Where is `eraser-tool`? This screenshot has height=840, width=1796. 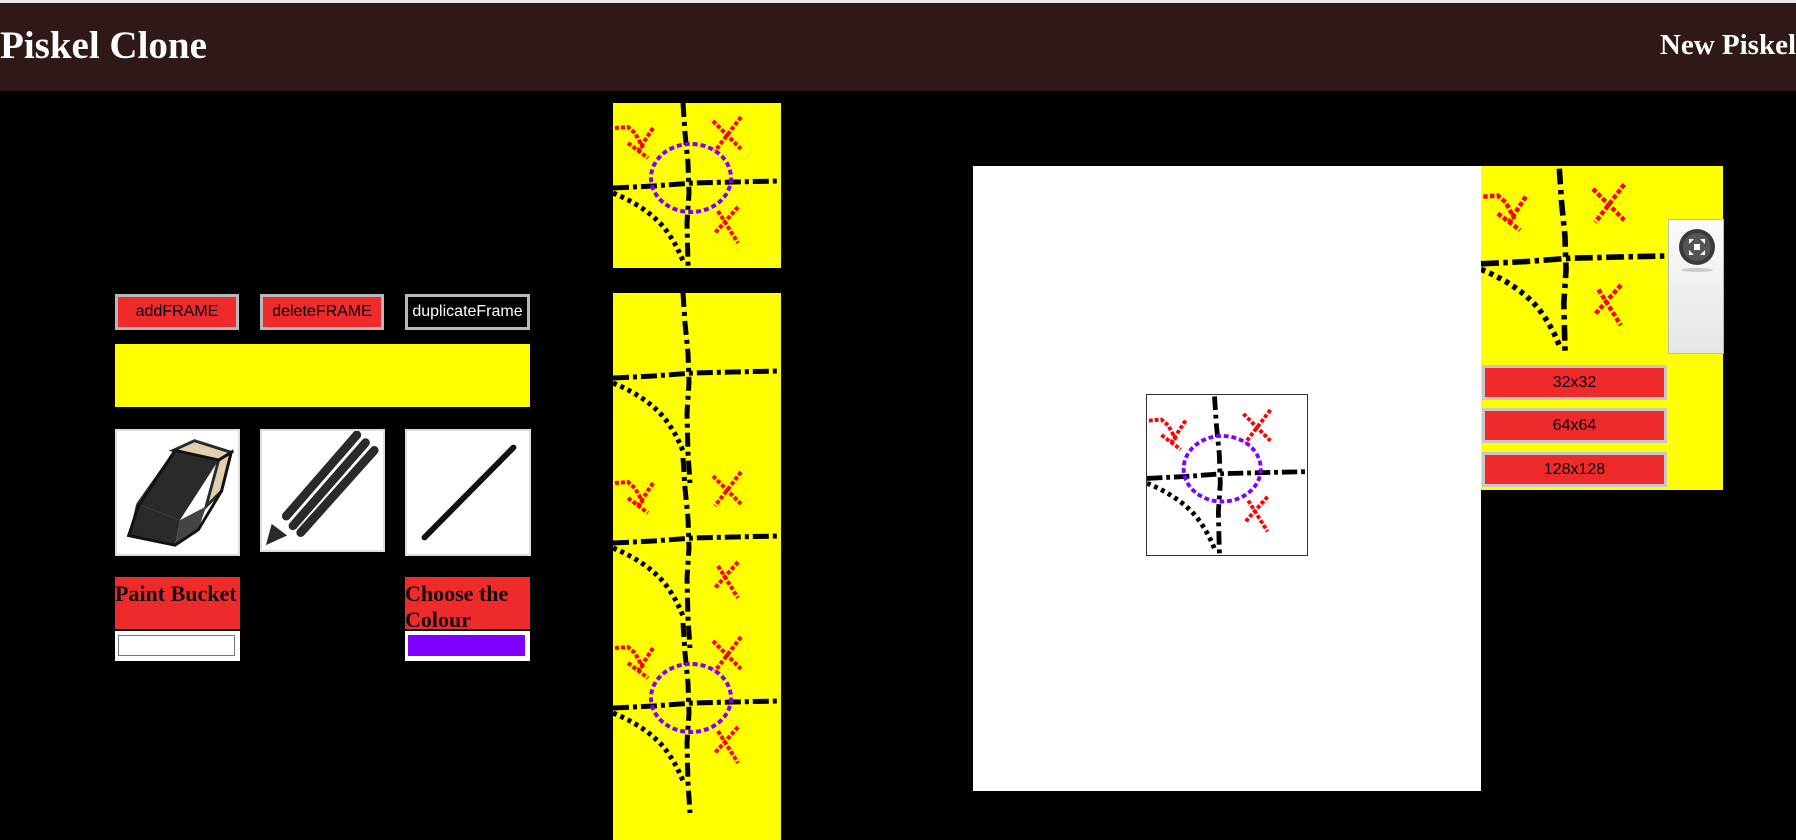
eraser-tool is located at coordinates (177, 492).